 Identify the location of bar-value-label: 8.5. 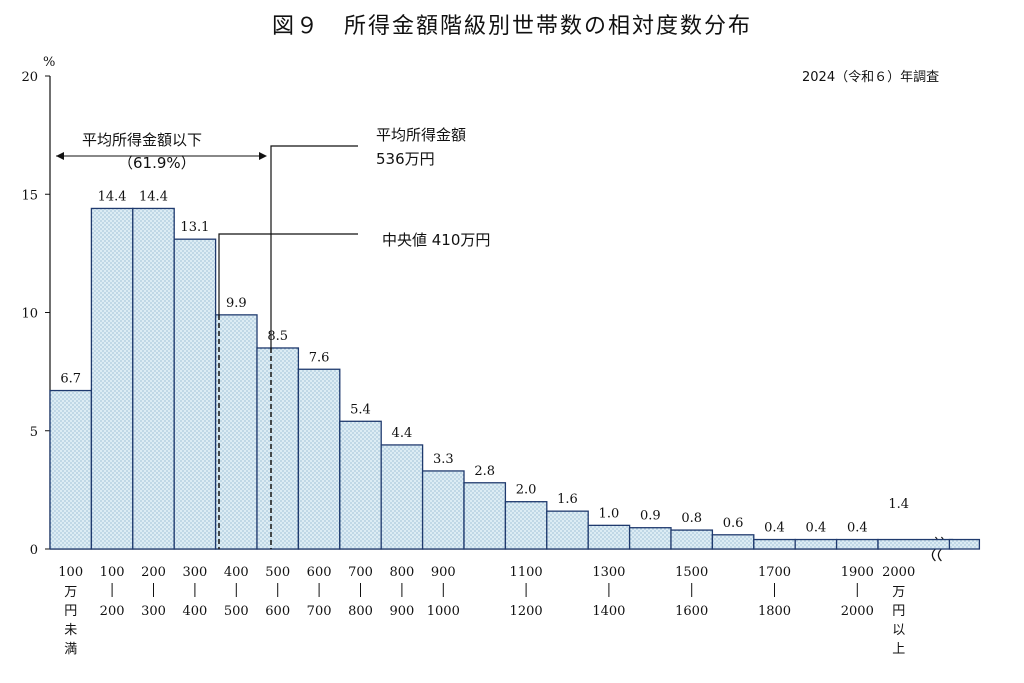
(277, 336).